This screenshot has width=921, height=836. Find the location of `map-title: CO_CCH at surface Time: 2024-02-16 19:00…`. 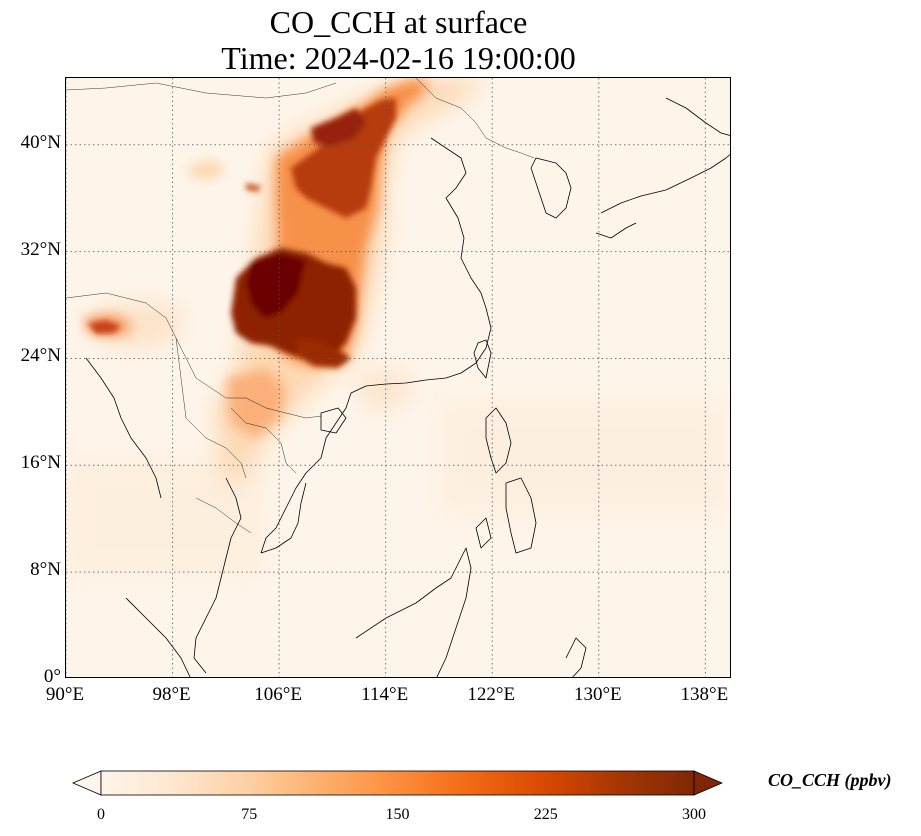

map-title: CO_CCH at surface Time: 2024-02-16 19:00… is located at coordinates (398, 40).